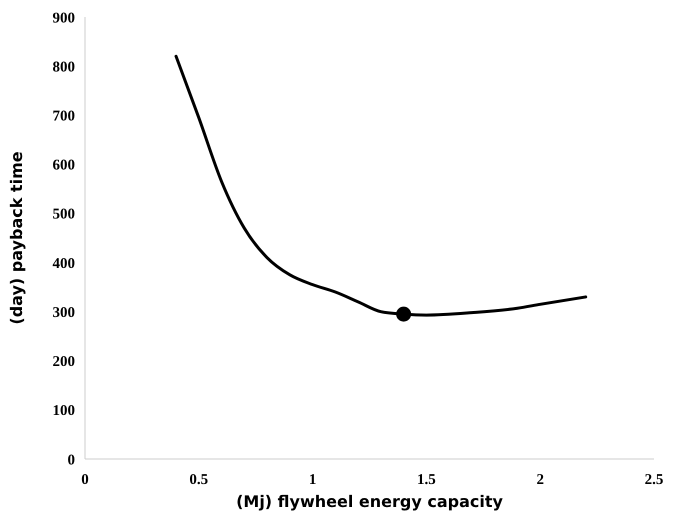 This screenshot has width=676, height=519. Describe the element at coordinates (540, 480) in the screenshot. I see `x-tick-label: 2` at that location.